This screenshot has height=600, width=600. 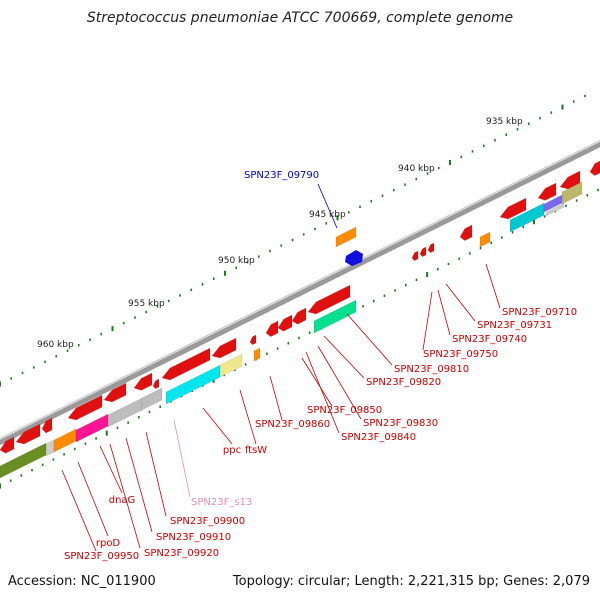 What do you see at coordinates (327, 215) in the screenshot?
I see `scale-label: 945 kbp` at bounding box center [327, 215].